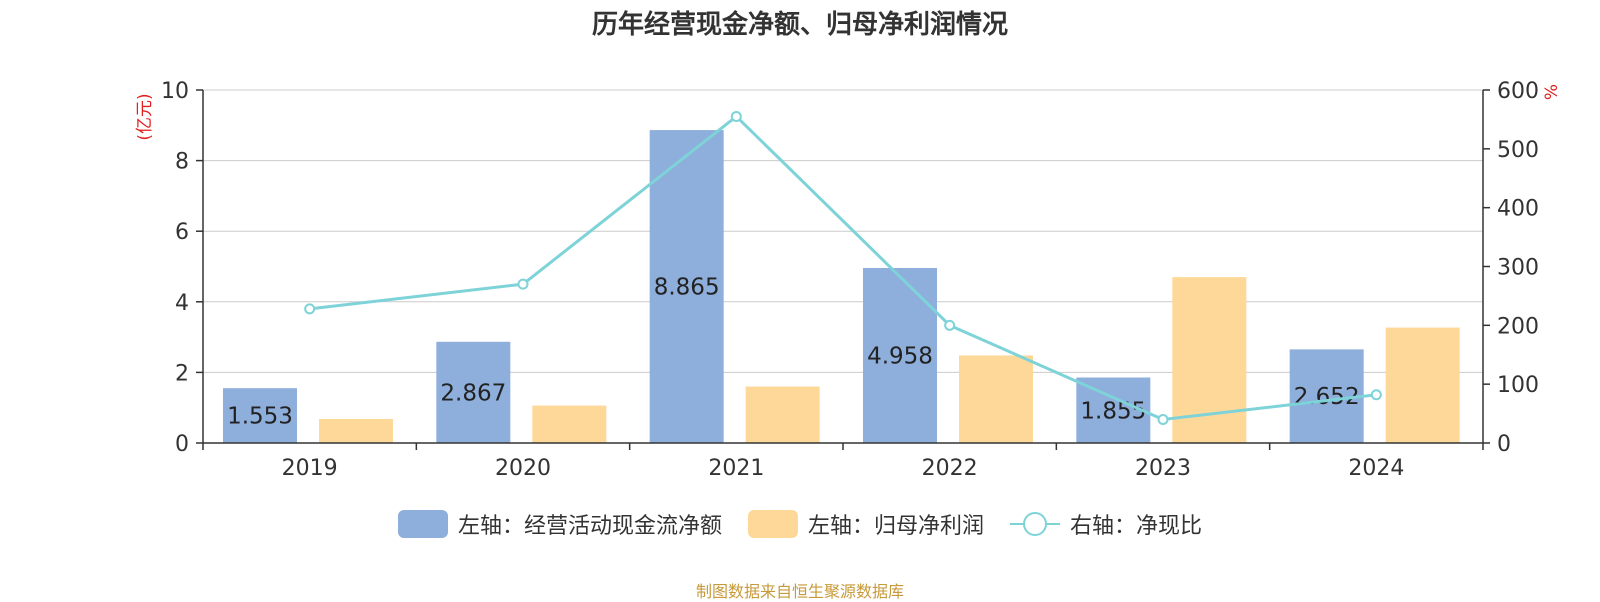 The width and height of the screenshot is (1600, 602). Describe the element at coordinates (523, 468) in the screenshot. I see `x-tick-label: 2020` at that location.